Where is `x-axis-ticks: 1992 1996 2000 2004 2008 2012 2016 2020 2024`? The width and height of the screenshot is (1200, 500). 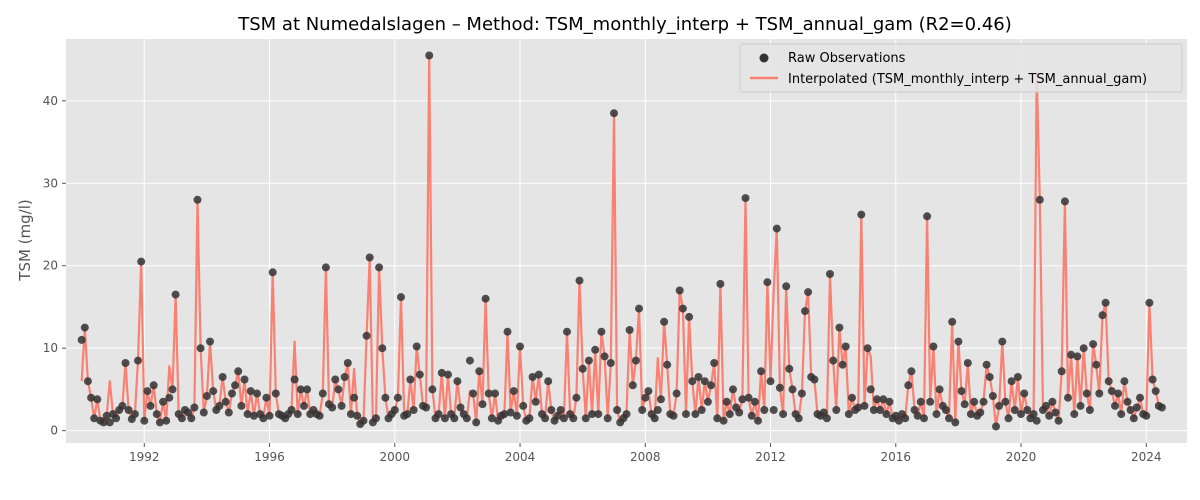 x-axis-ticks: 1992 1996 2000 2004 2008 2012 2016 2020 2024 is located at coordinates (645, 453).